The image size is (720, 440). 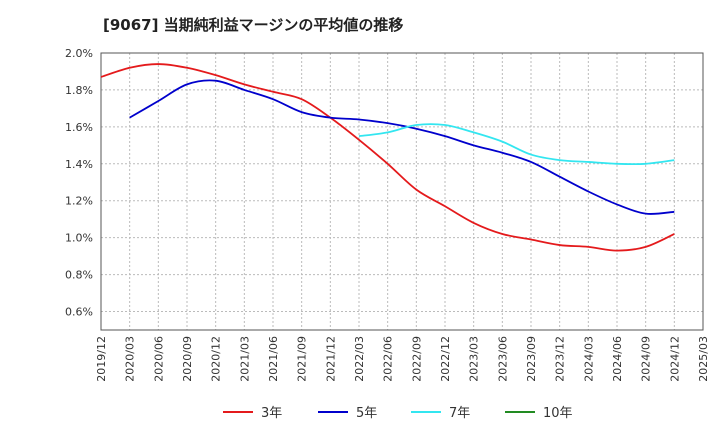 What do you see at coordinates (366, 413) in the screenshot?
I see `legend-label: 5年` at bounding box center [366, 413].